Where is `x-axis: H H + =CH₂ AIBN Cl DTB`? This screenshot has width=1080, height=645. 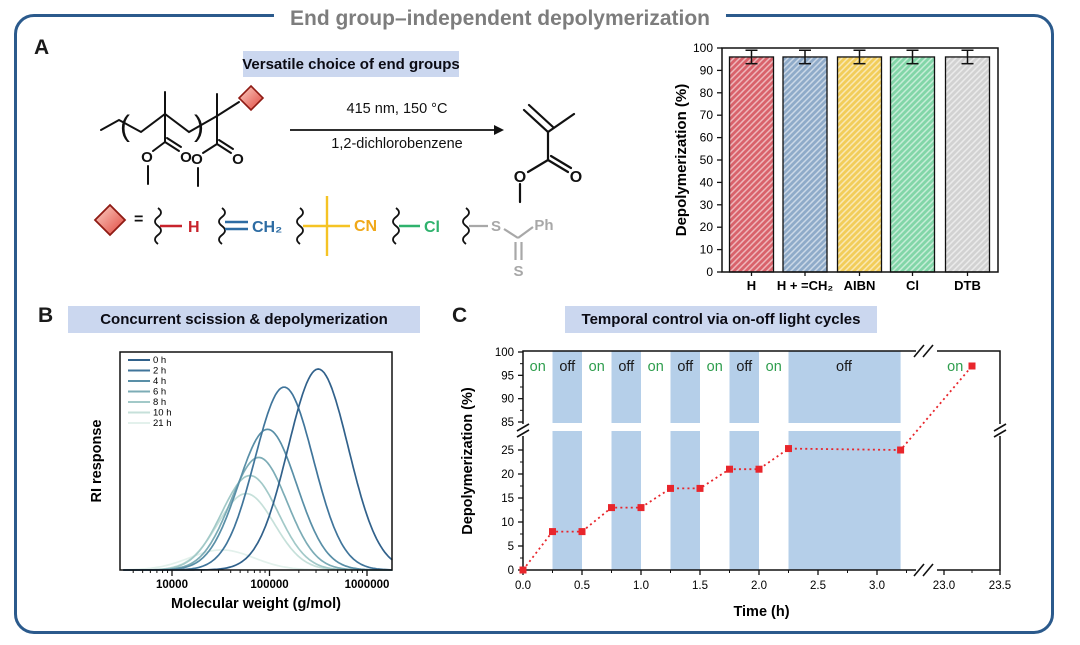 x-axis: H H + =CH₂ AIBN Cl DTB is located at coordinates (864, 282).